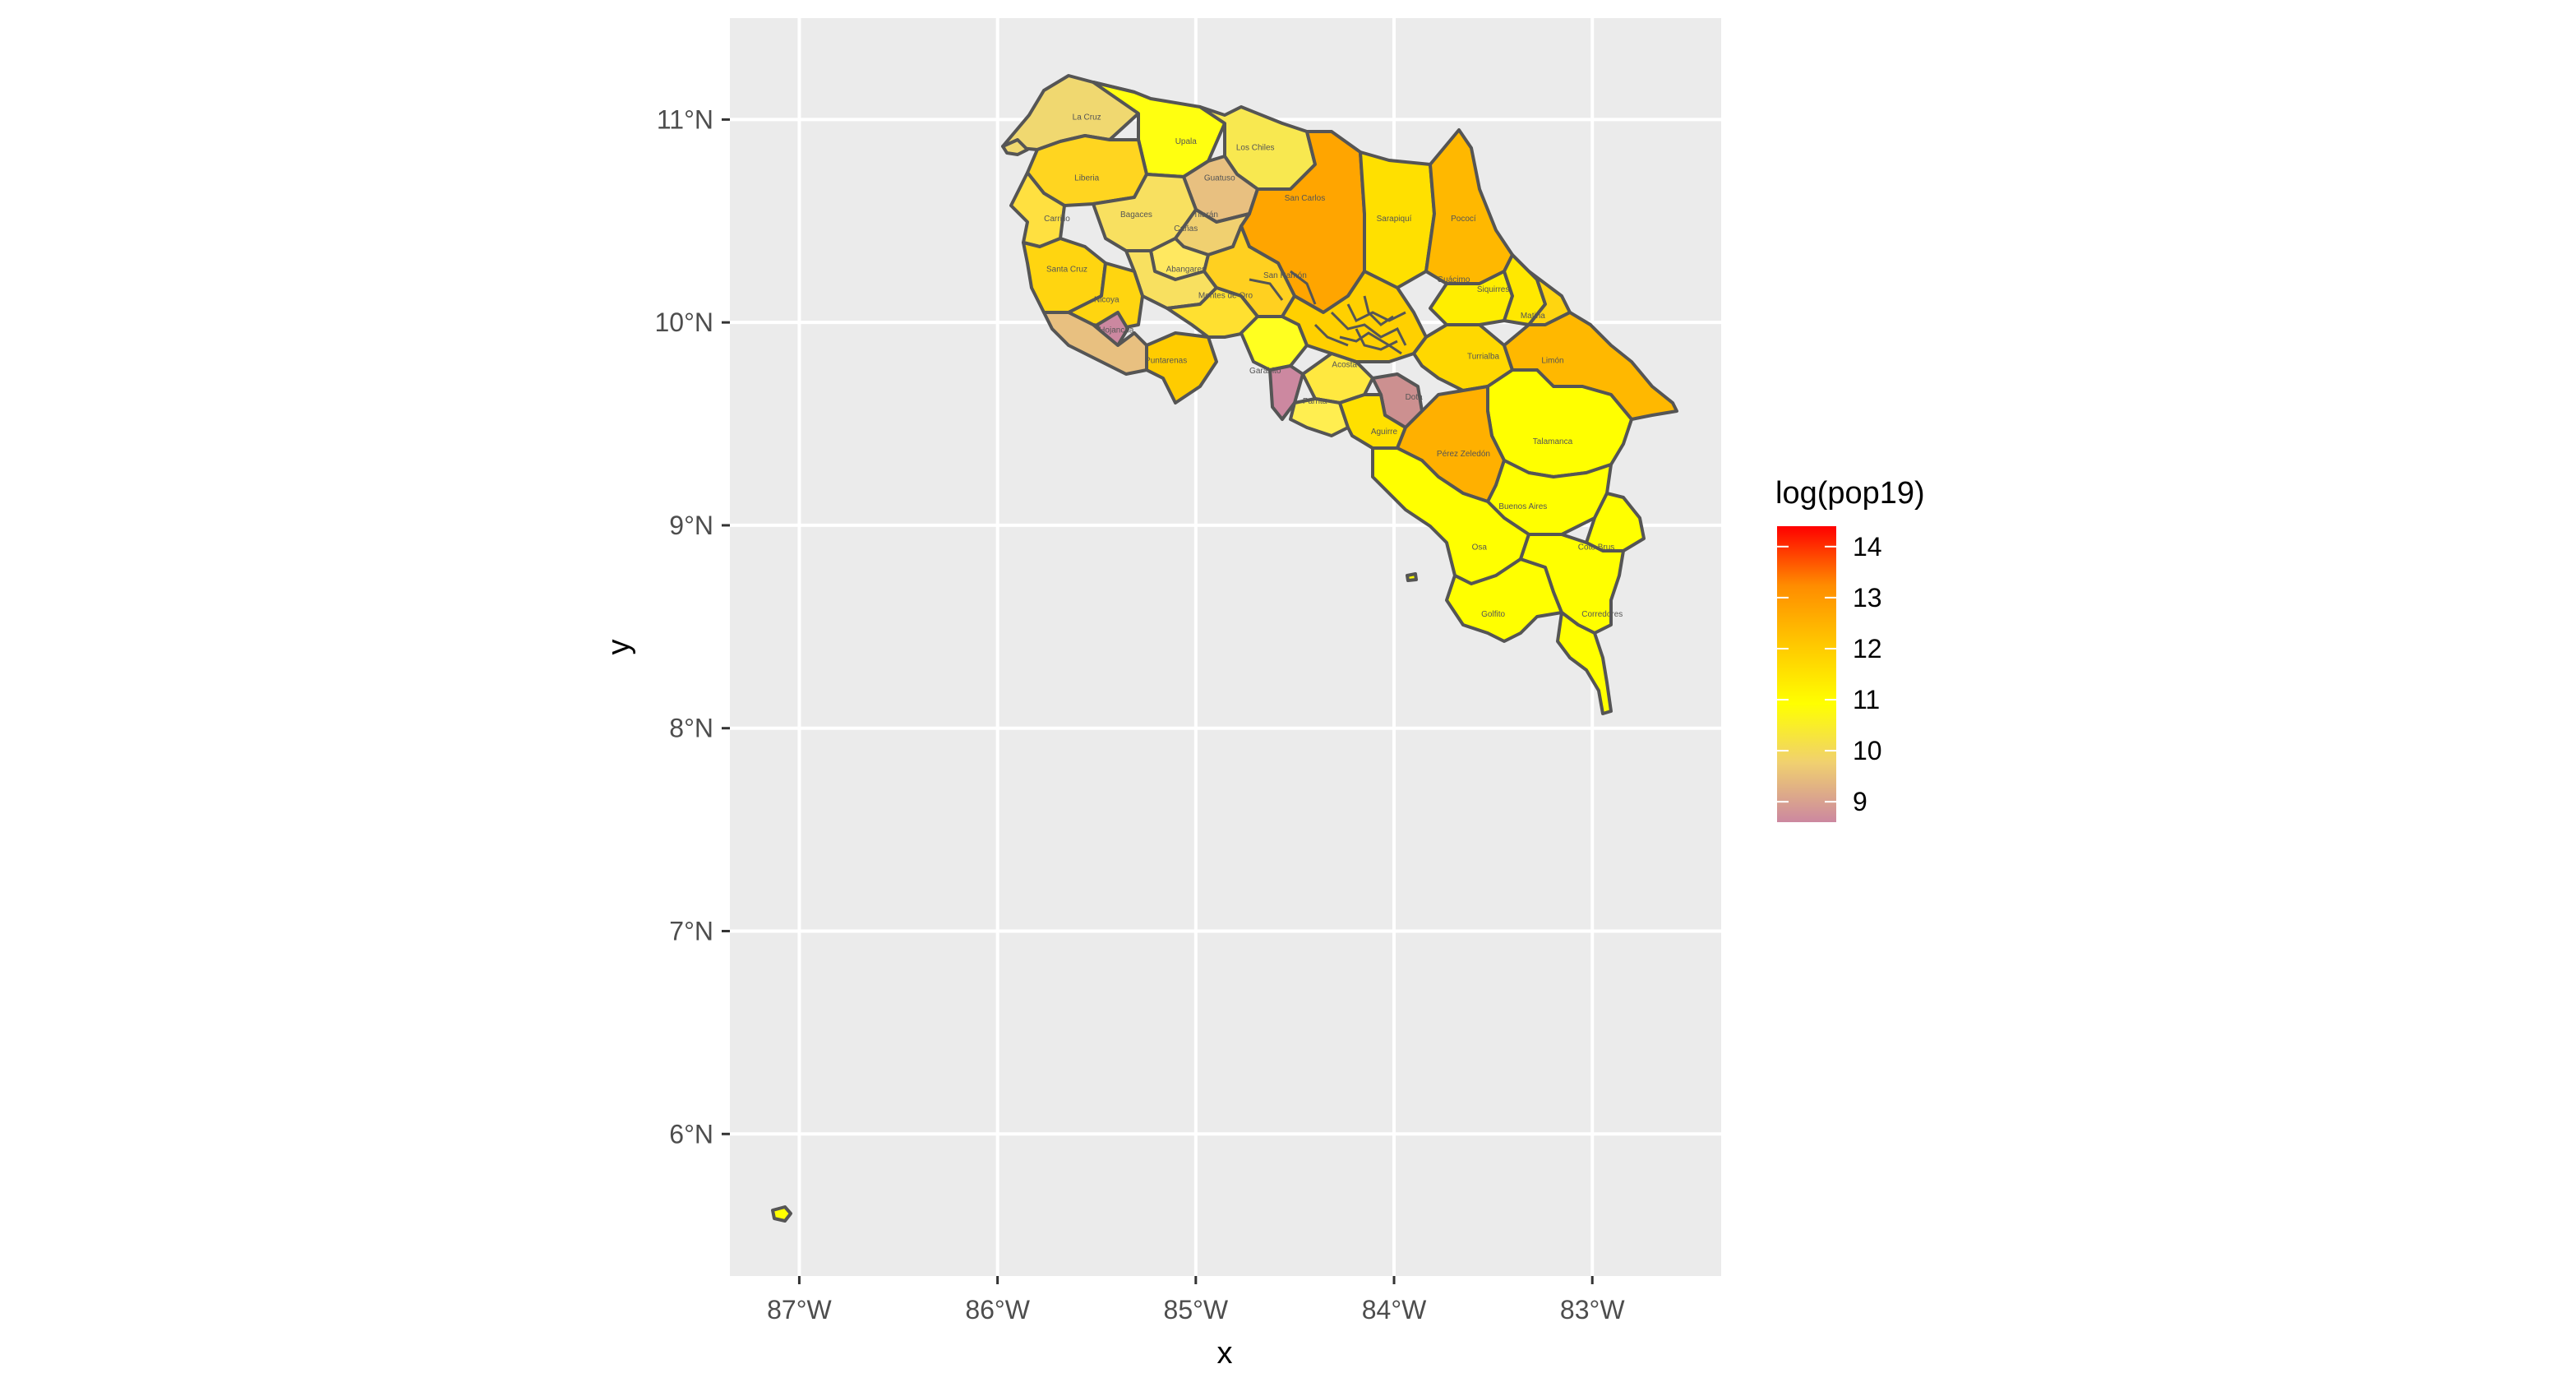  What do you see at coordinates (1454, 279) in the screenshot?
I see `canton-label: Guácimo` at bounding box center [1454, 279].